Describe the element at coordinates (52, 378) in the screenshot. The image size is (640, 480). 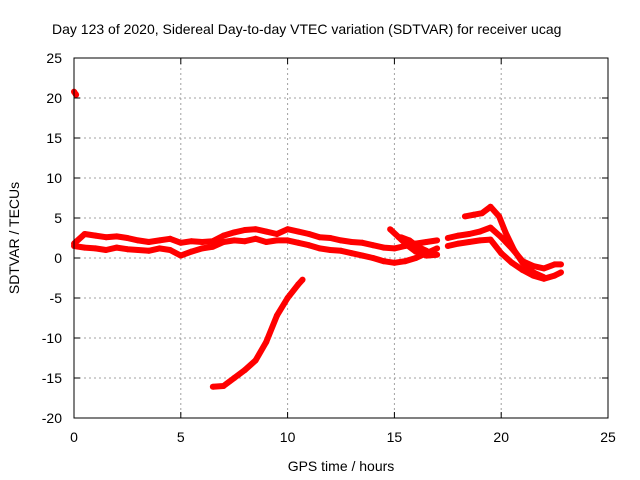
I see `y-tick-label: -15` at that location.